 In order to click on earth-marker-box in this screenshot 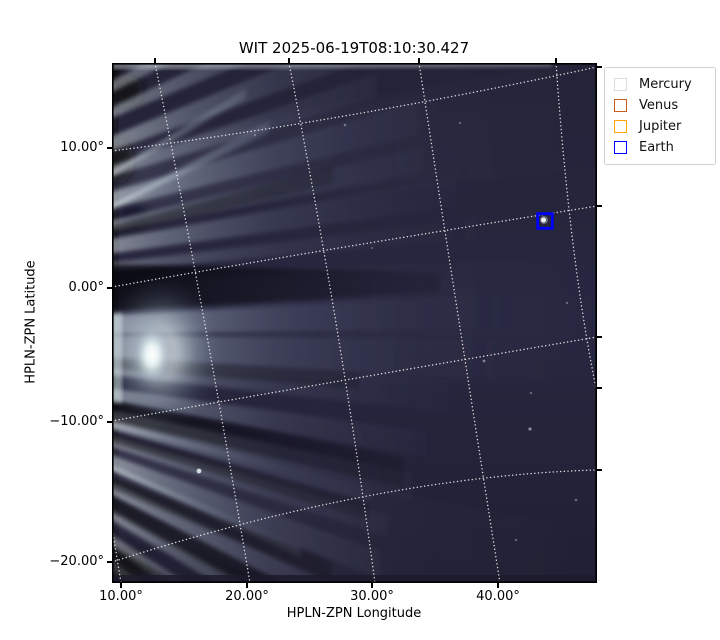, I will do `click(545, 221)`.